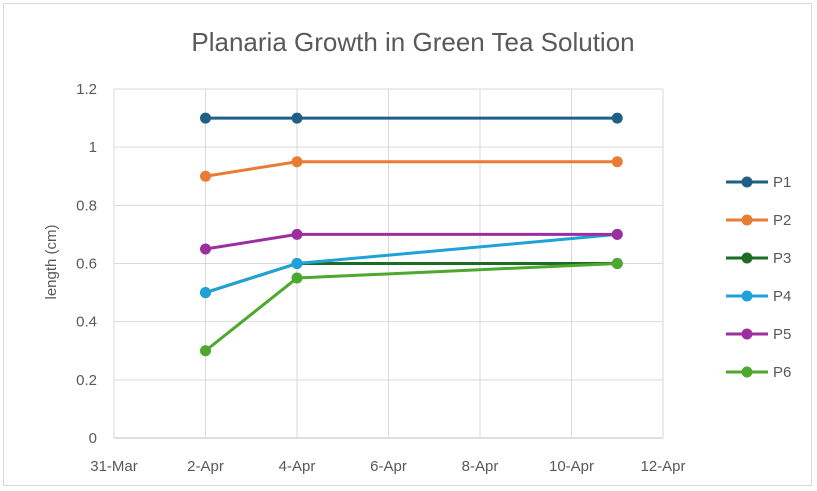  I want to click on series-p6, so click(411, 307).